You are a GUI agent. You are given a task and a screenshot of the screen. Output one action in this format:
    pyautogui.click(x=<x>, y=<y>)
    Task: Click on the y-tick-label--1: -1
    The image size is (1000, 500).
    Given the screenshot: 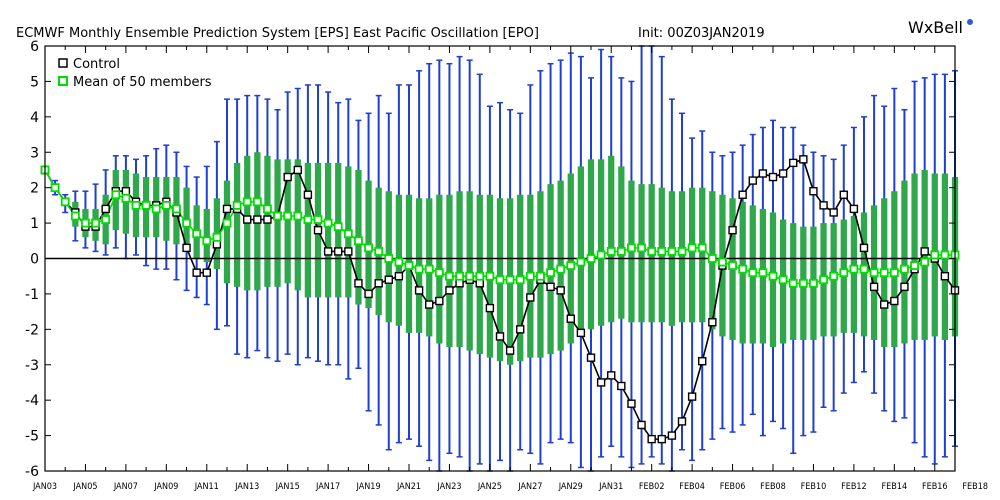 What is the action you would take?
    pyautogui.click(x=32, y=295)
    